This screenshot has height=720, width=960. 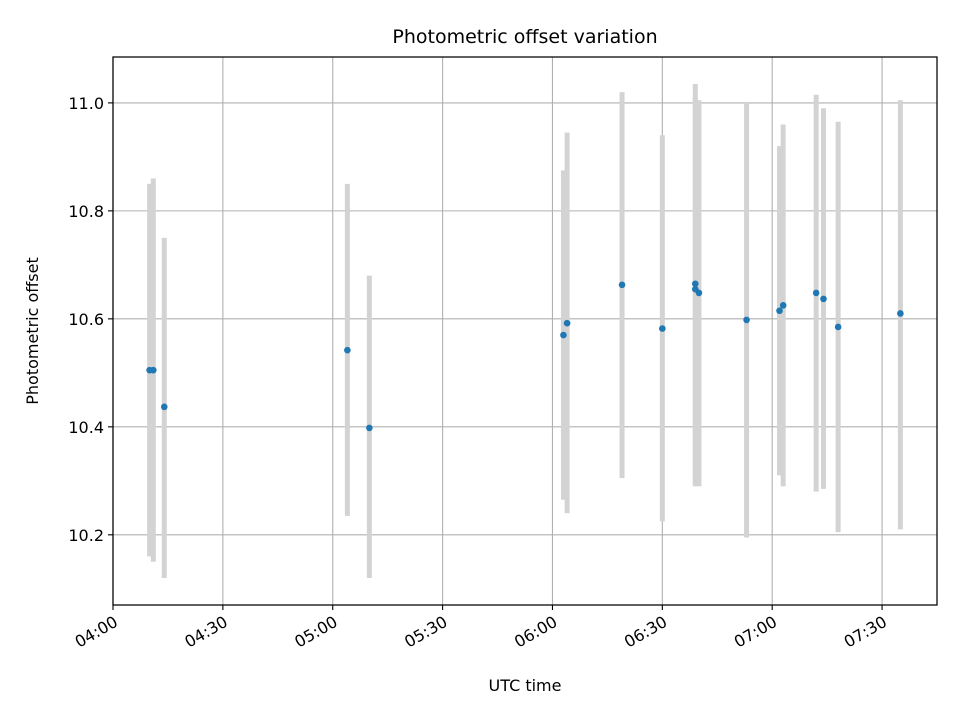 I want to click on chart-title: Photometric offset variation, so click(x=524, y=37).